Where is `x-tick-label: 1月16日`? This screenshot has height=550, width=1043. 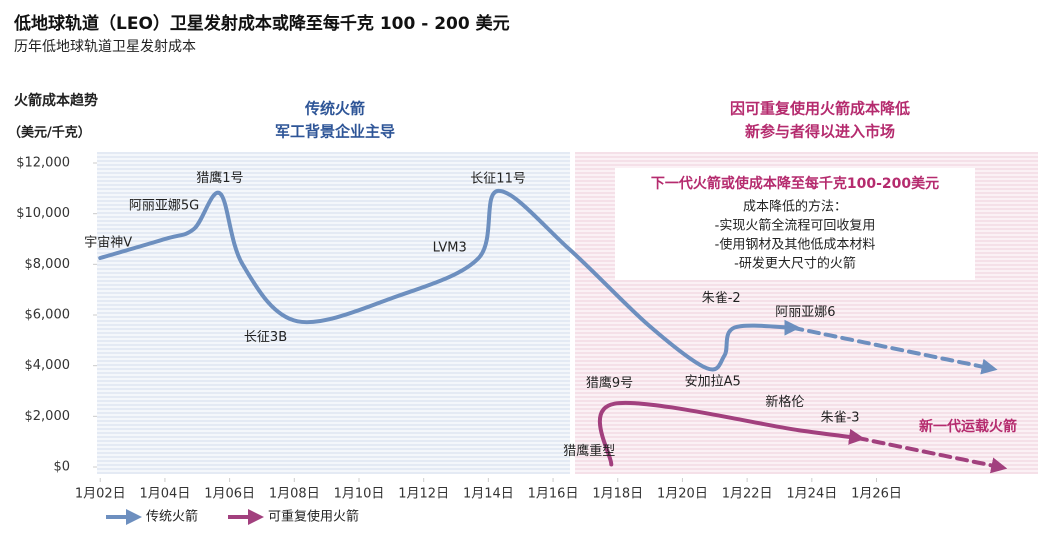
x-tick-label: 1月16日 is located at coordinates (553, 494).